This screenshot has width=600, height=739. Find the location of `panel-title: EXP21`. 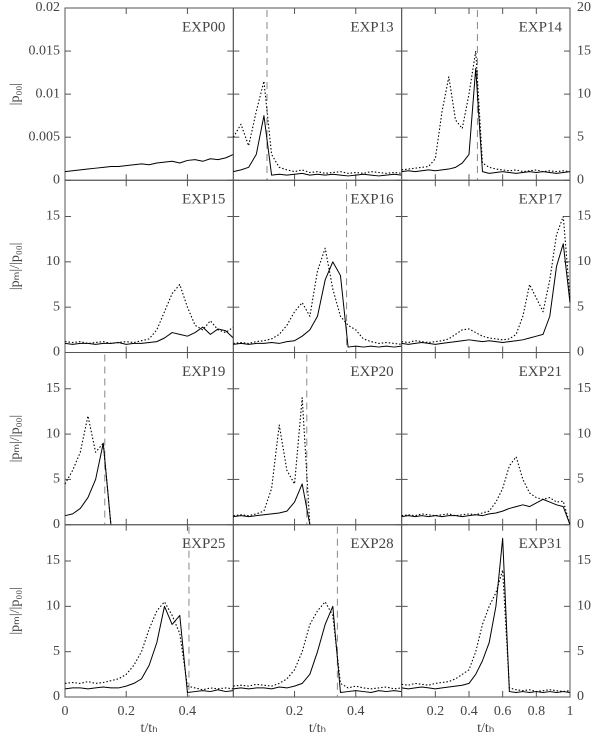

panel-title: EXP21 is located at coordinates (540, 372).